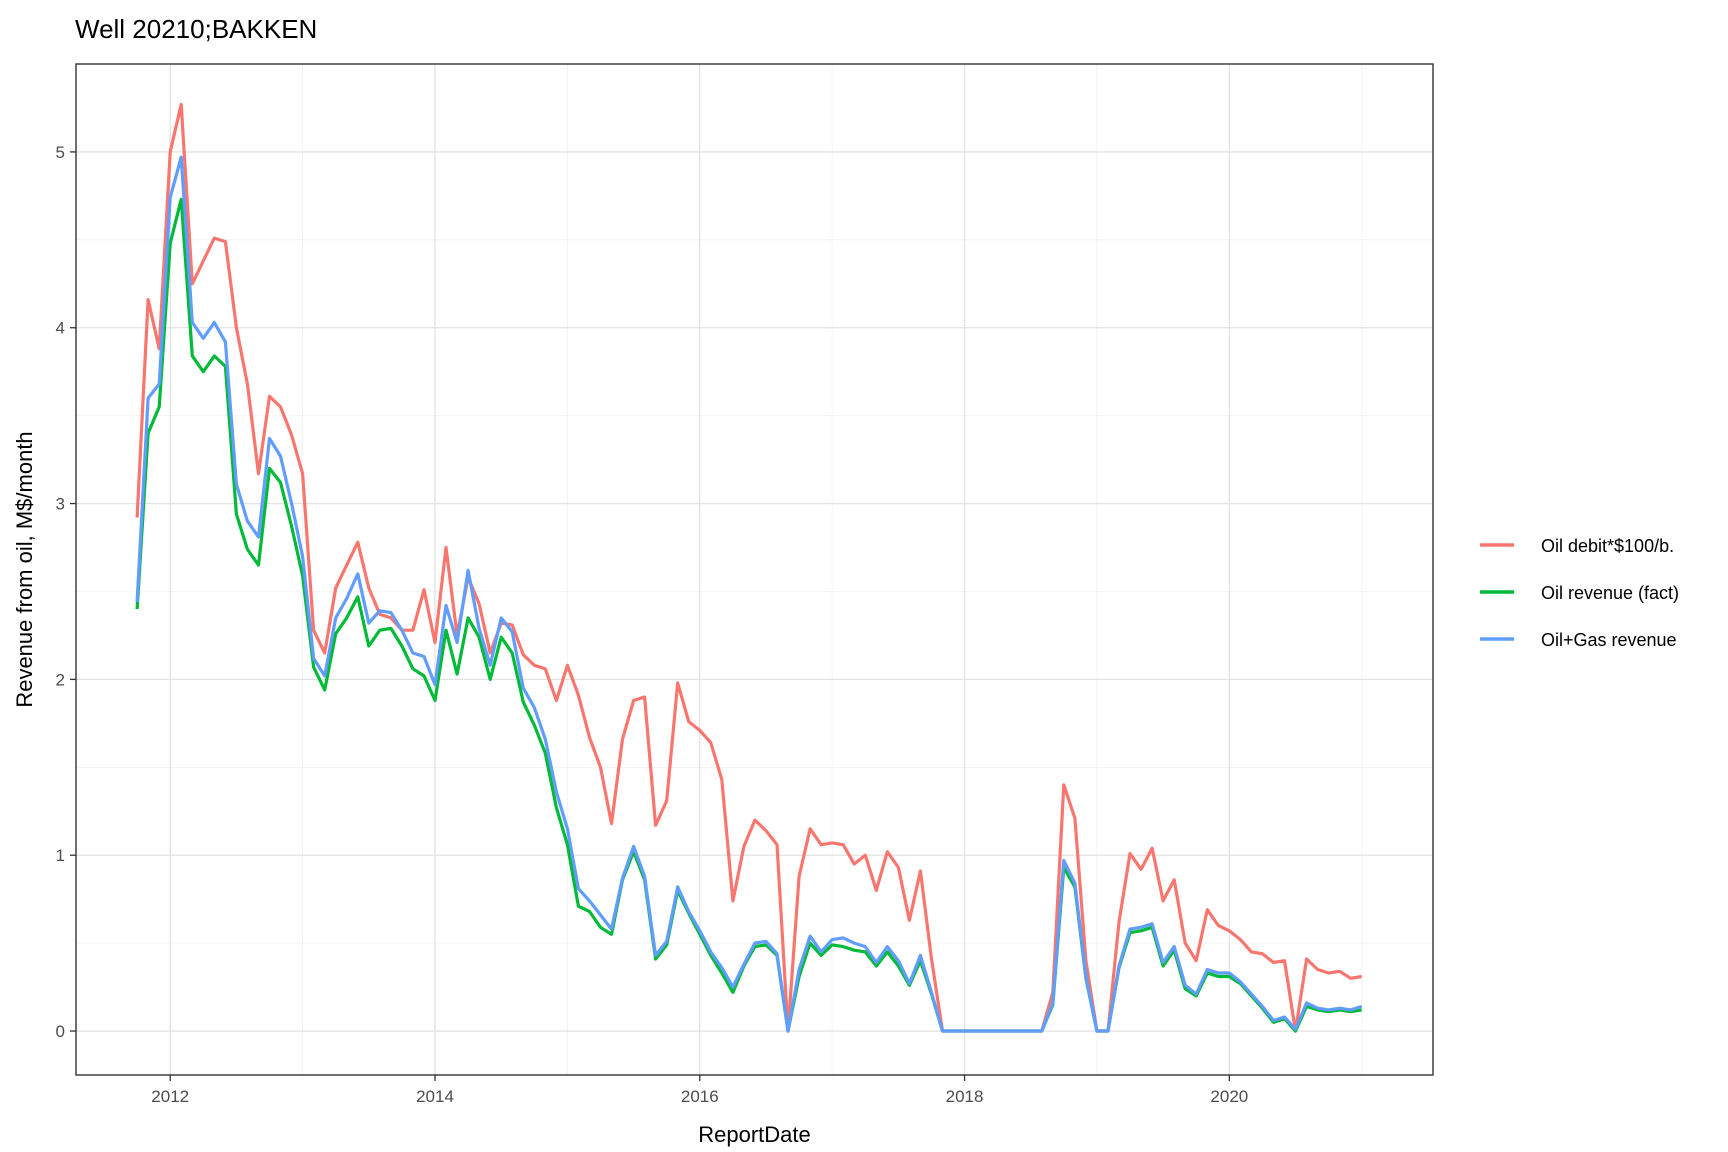 This screenshot has width=1728, height=1152. I want to click on y-tick-label: 5, so click(60, 152).